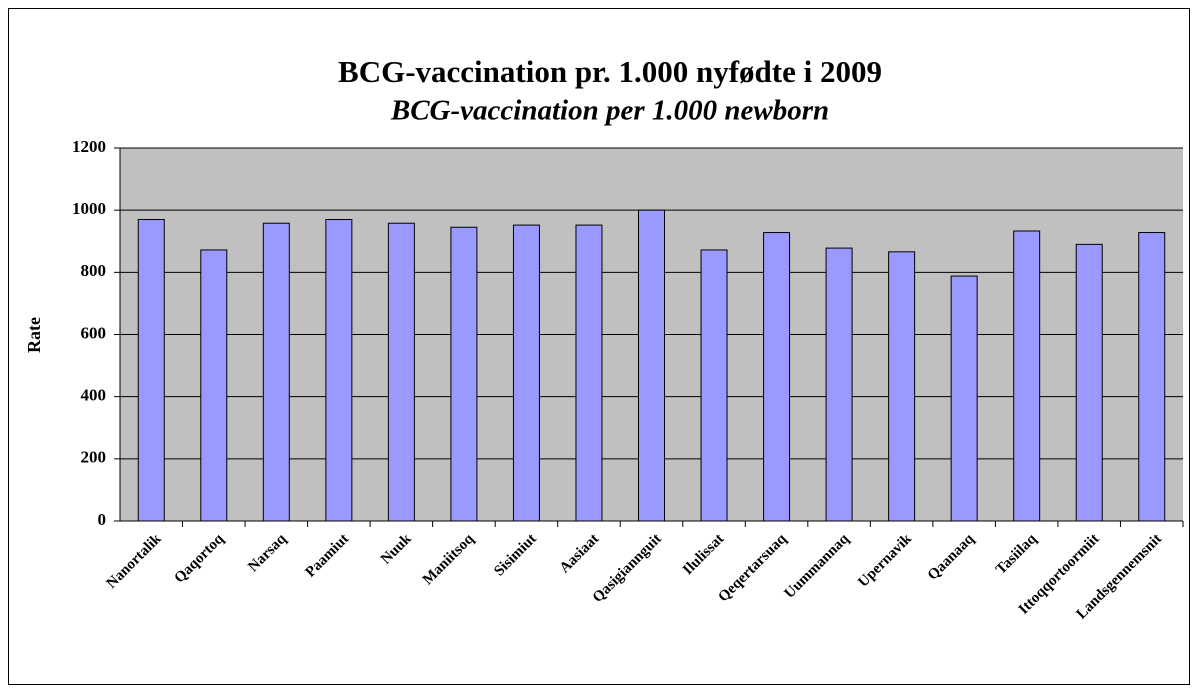  Describe the element at coordinates (610, 71) in the screenshot. I see `chart-title: BCG-vaccination pr. 1.000 nyfødte i 2009` at that location.